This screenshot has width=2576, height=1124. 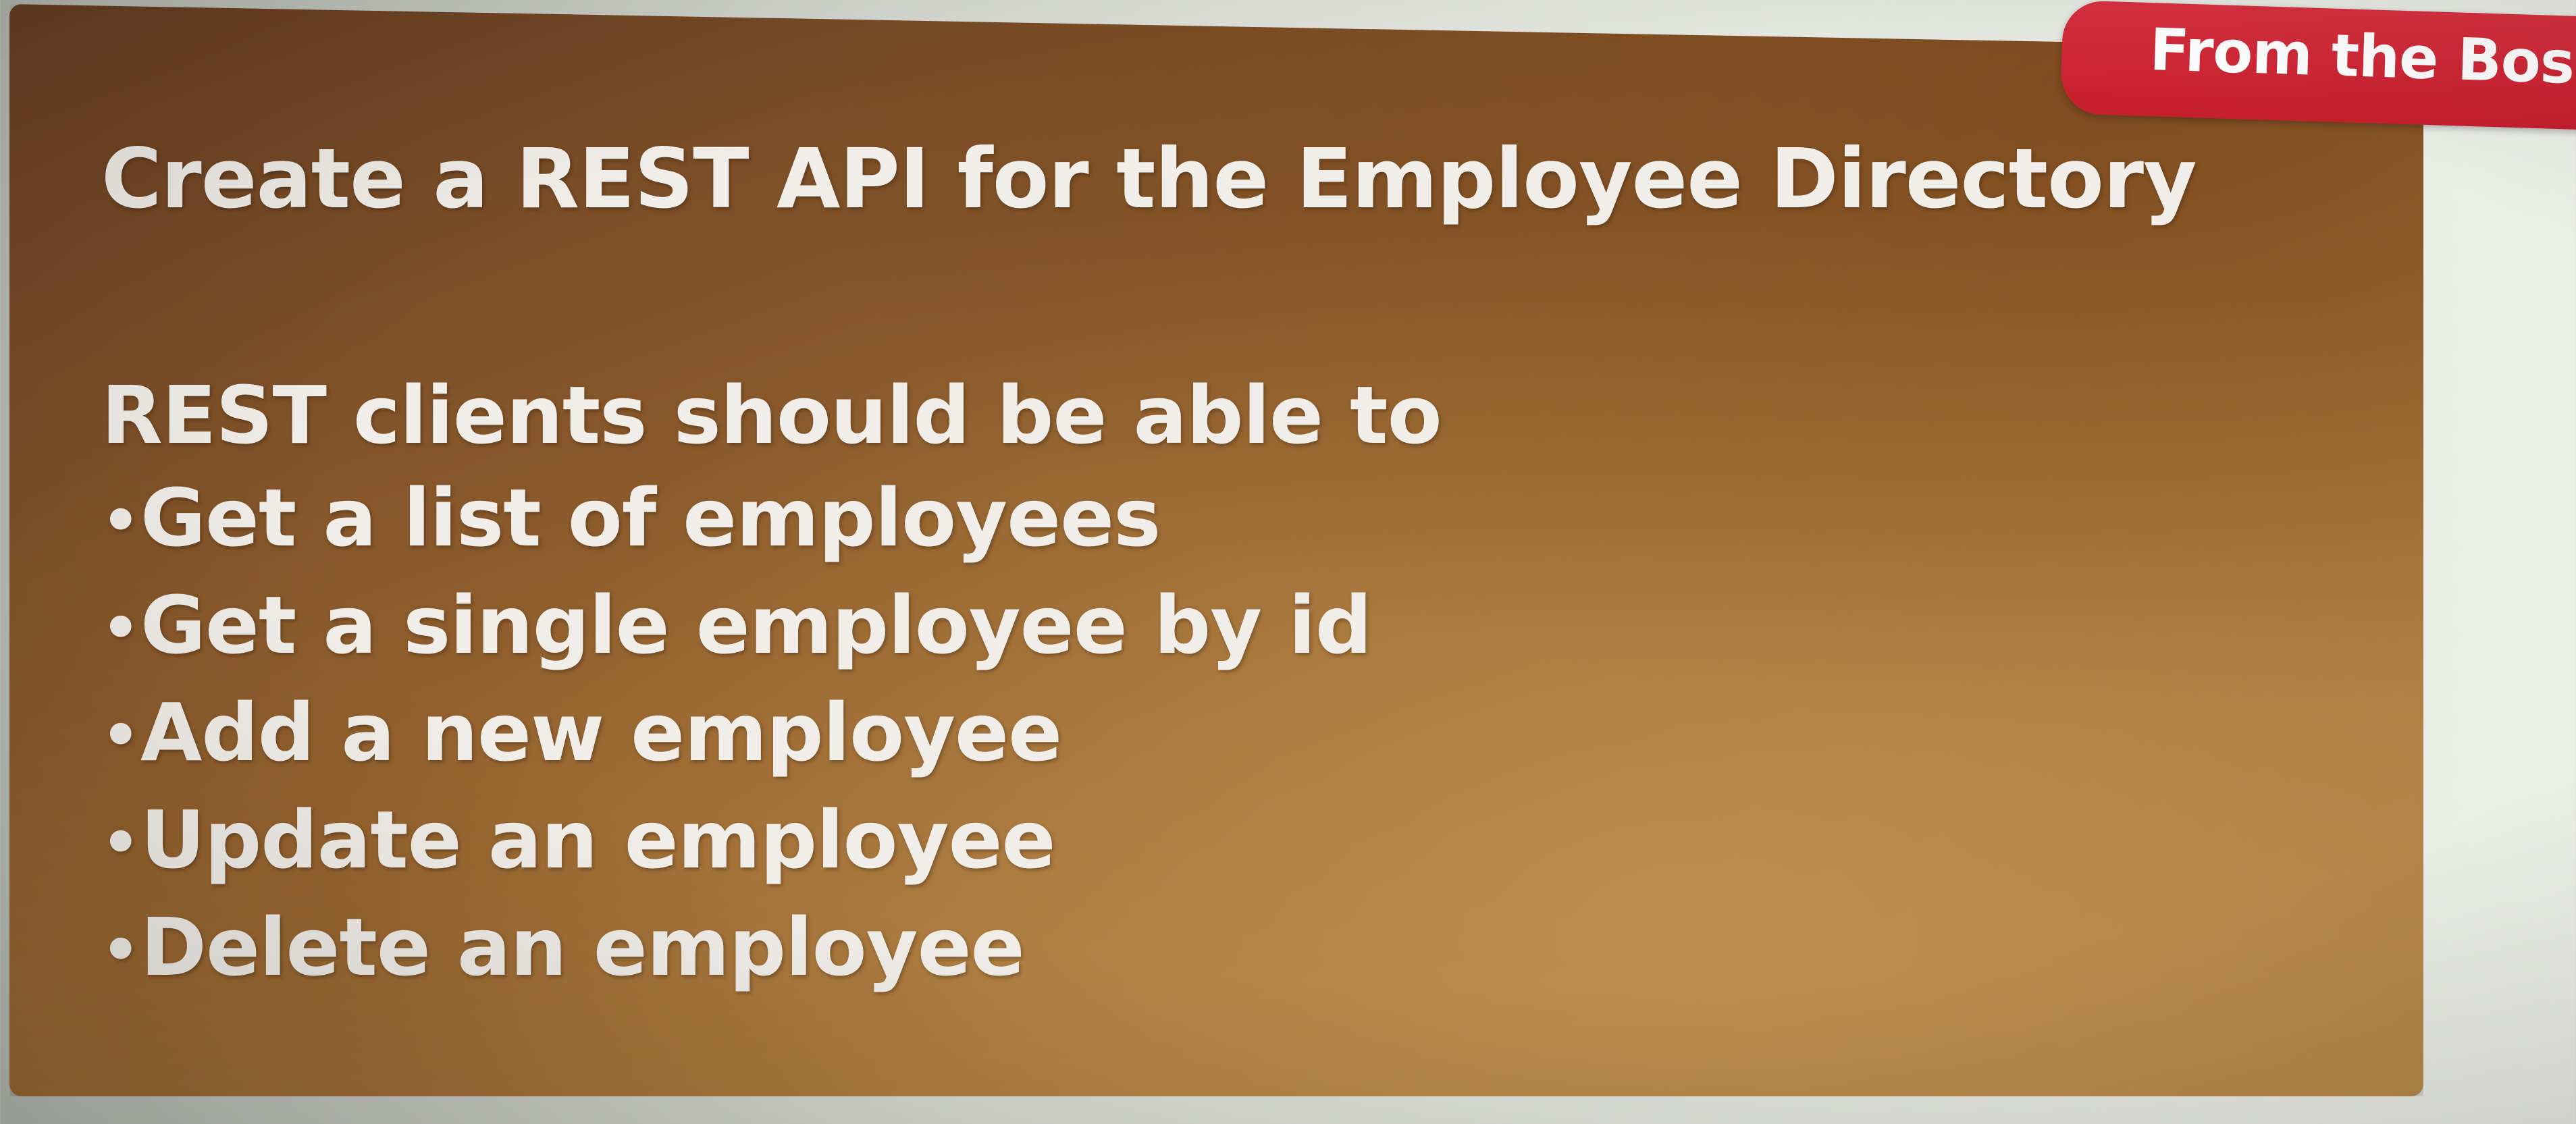 What do you see at coordinates (756, 625) in the screenshot?
I see `bullet-text: Get a single employee by id` at bounding box center [756, 625].